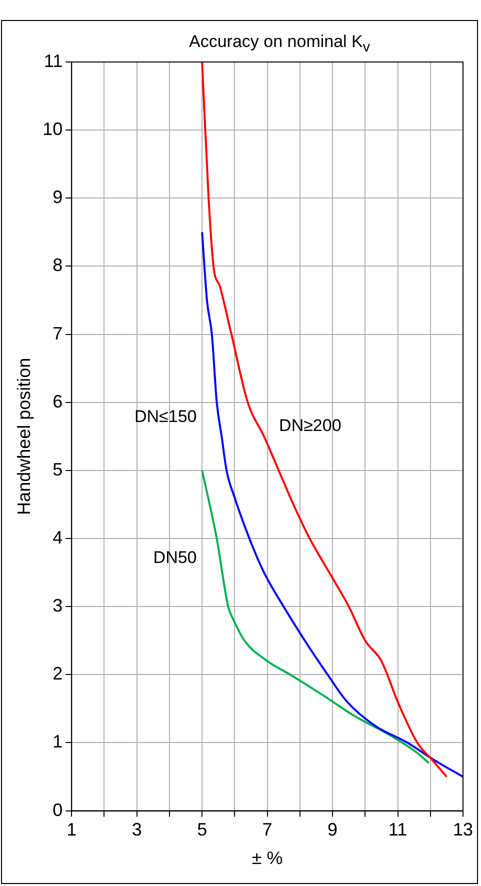 This screenshot has height=886, width=481. I want to click on x-tick-label: 3, so click(137, 830).